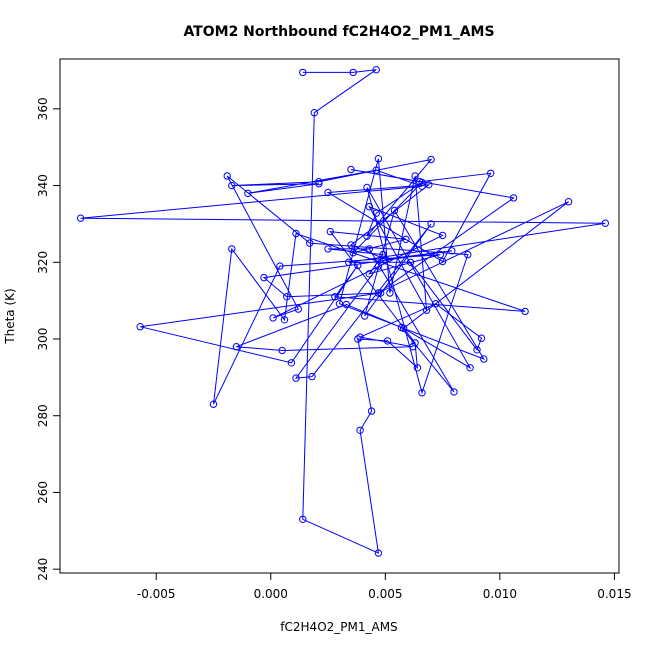  I want to click on y-tick-label: 280, so click(43, 415).